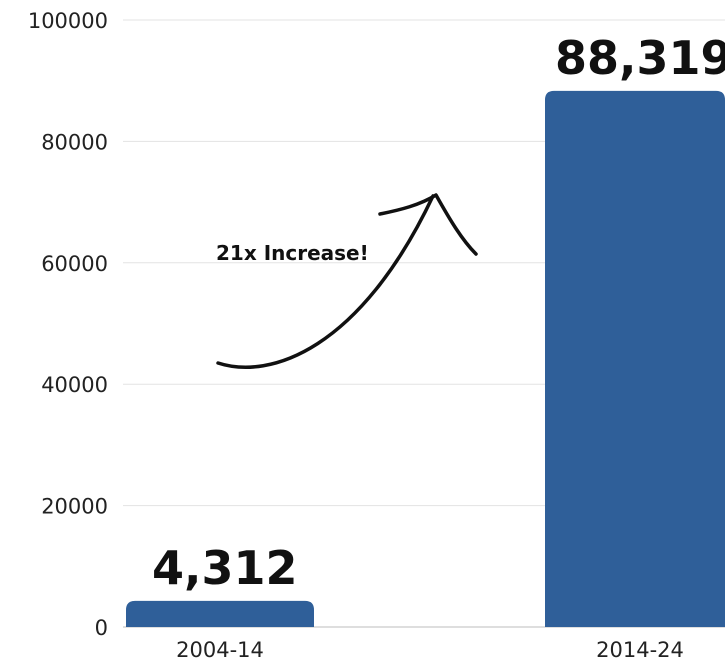 Image resolution: width=725 pixels, height=663 pixels. What do you see at coordinates (225, 568) in the screenshot?
I see `bar-value-label: 4,312` at bounding box center [225, 568].